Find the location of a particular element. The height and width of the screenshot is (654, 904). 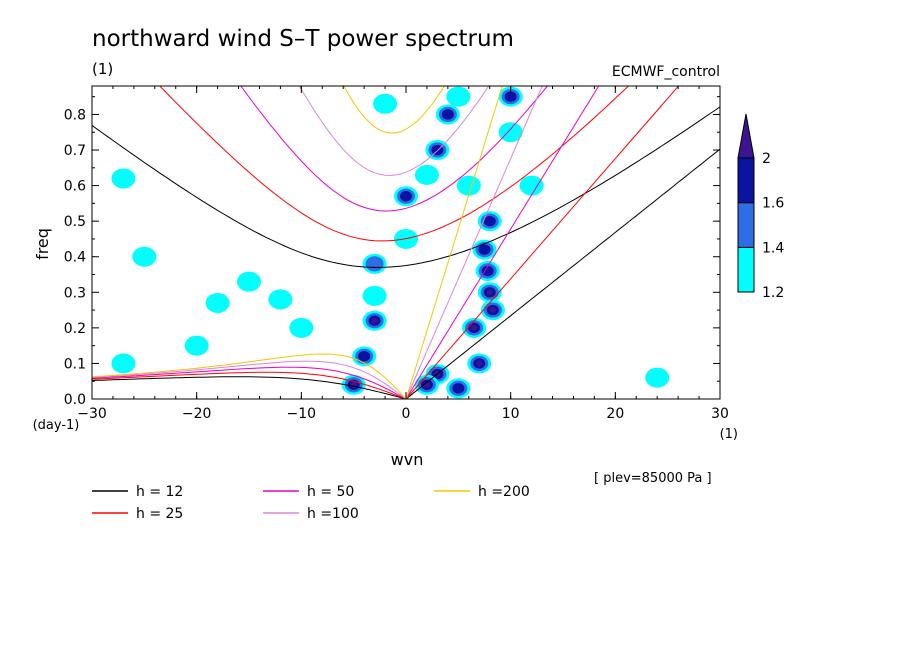

colorbar-label: 2 is located at coordinates (766, 159).